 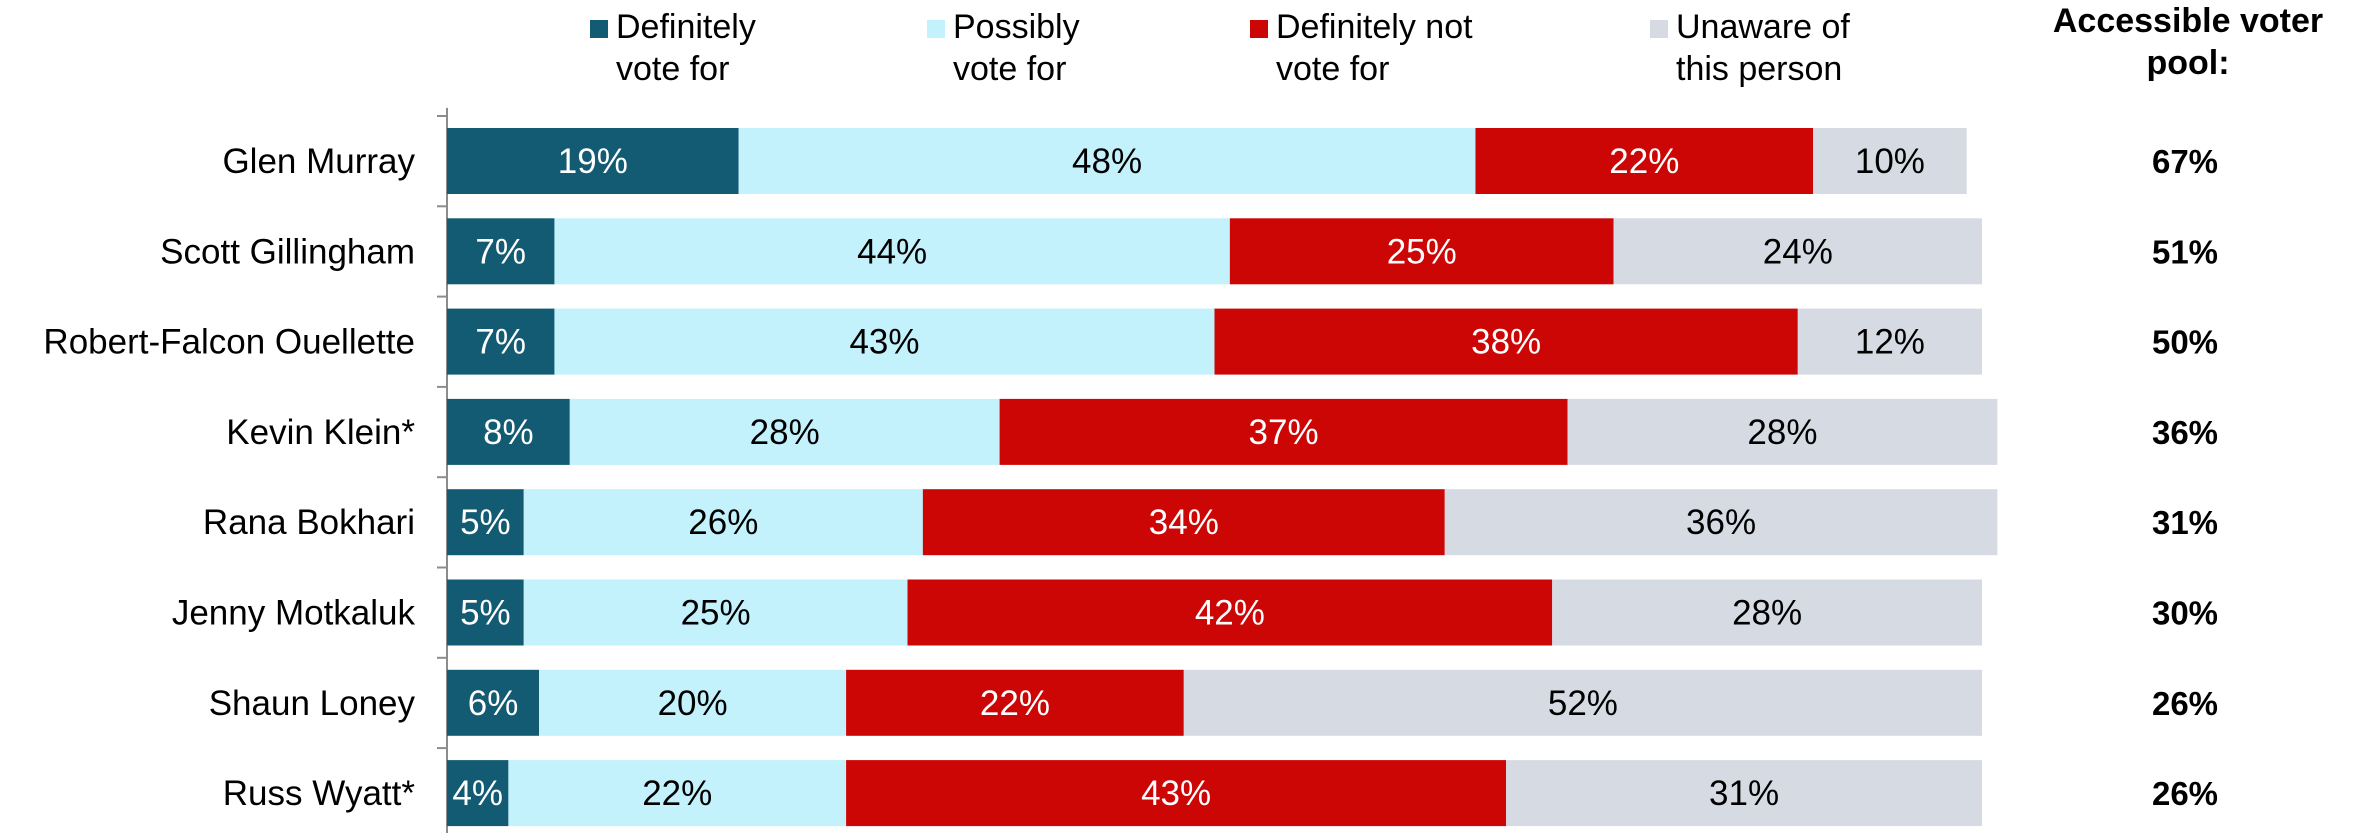 I want to click on accessible-pool-value: 36%, so click(x=2185, y=432).